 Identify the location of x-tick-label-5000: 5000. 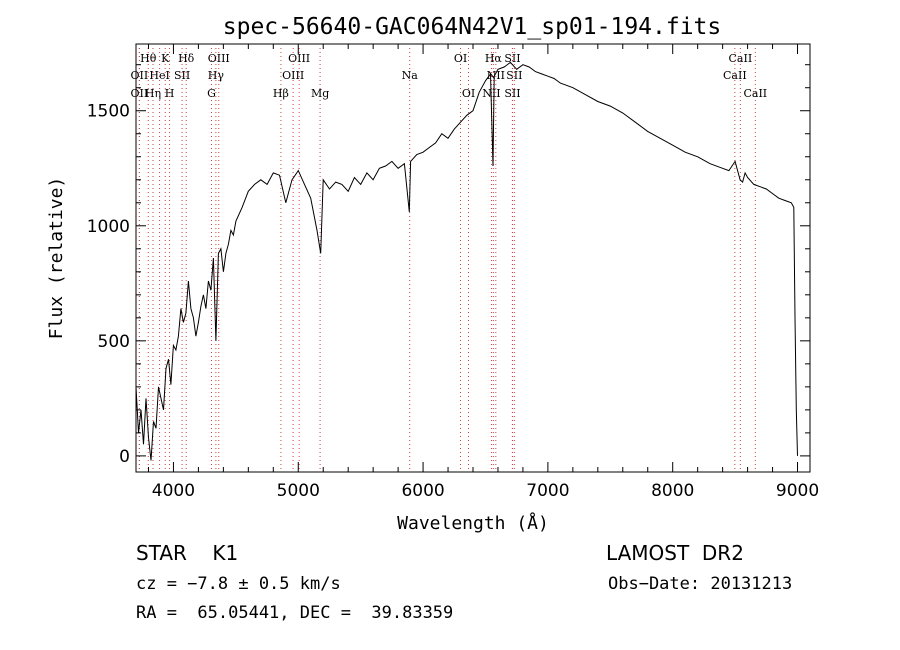
(298, 491).